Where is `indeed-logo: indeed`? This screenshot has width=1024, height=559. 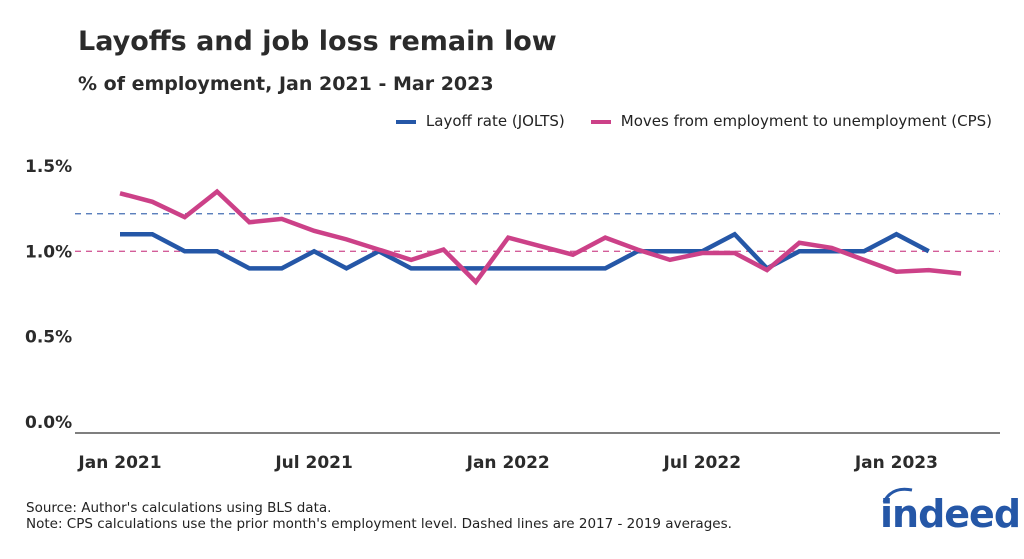 indeed-logo: indeed is located at coordinates (950, 511).